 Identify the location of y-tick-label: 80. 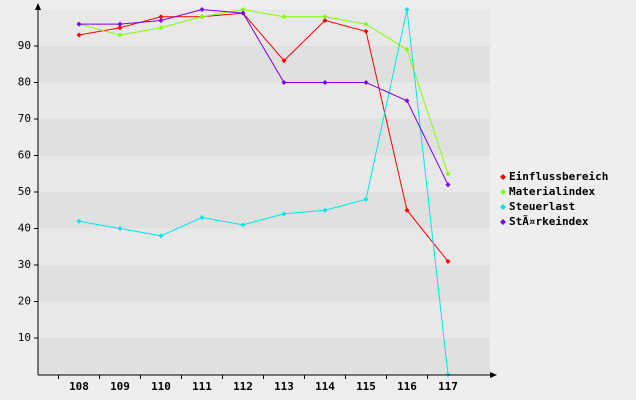
(24, 82).